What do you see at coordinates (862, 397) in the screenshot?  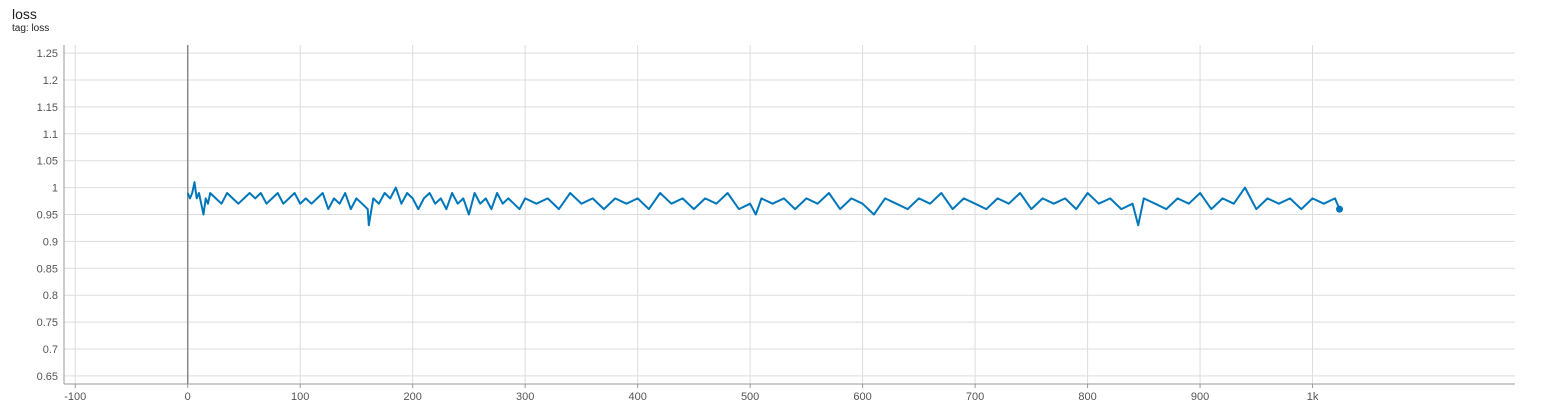 I see `x-tick-label: 600` at bounding box center [862, 397].